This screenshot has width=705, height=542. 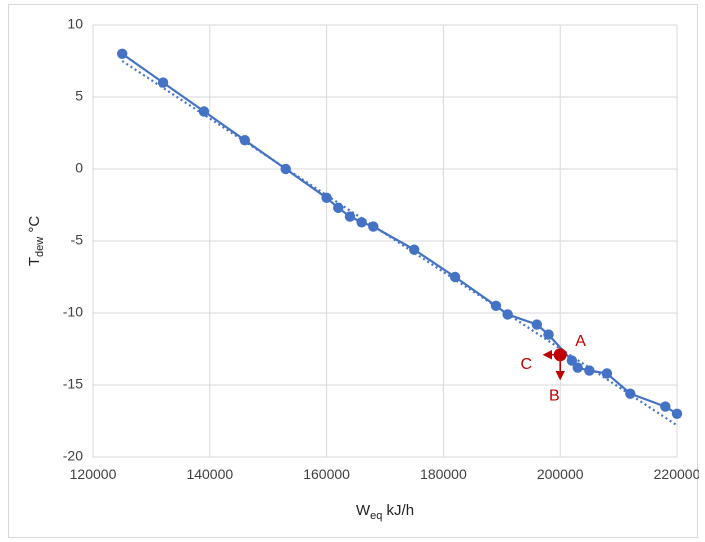 I want to click on y-axis-title: Tdew °C, so click(x=36, y=241).